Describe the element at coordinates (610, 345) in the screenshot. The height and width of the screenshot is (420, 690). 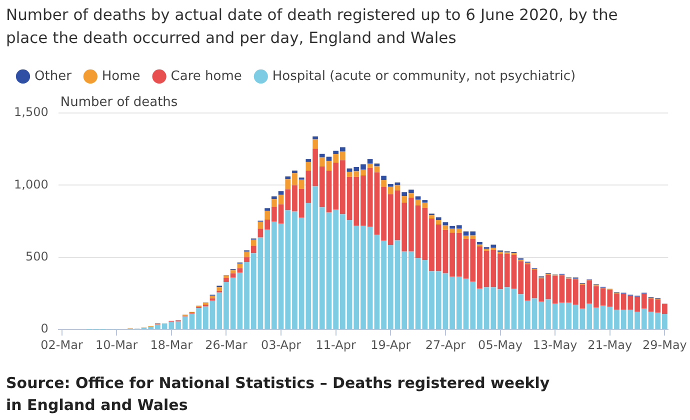
I see `x-tick-label: 21-May` at that location.